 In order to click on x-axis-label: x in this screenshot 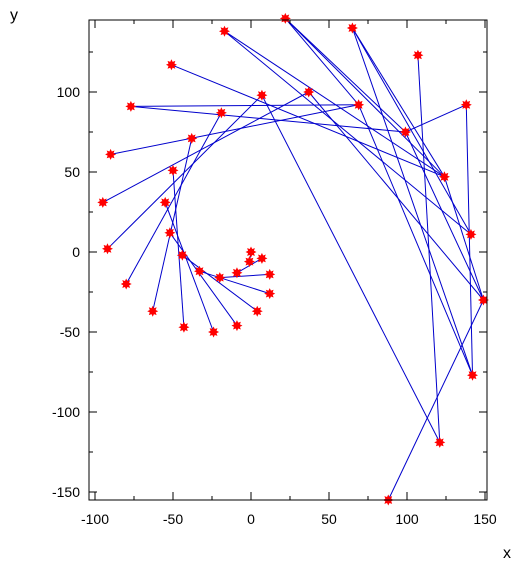, I will do `click(507, 553)`.